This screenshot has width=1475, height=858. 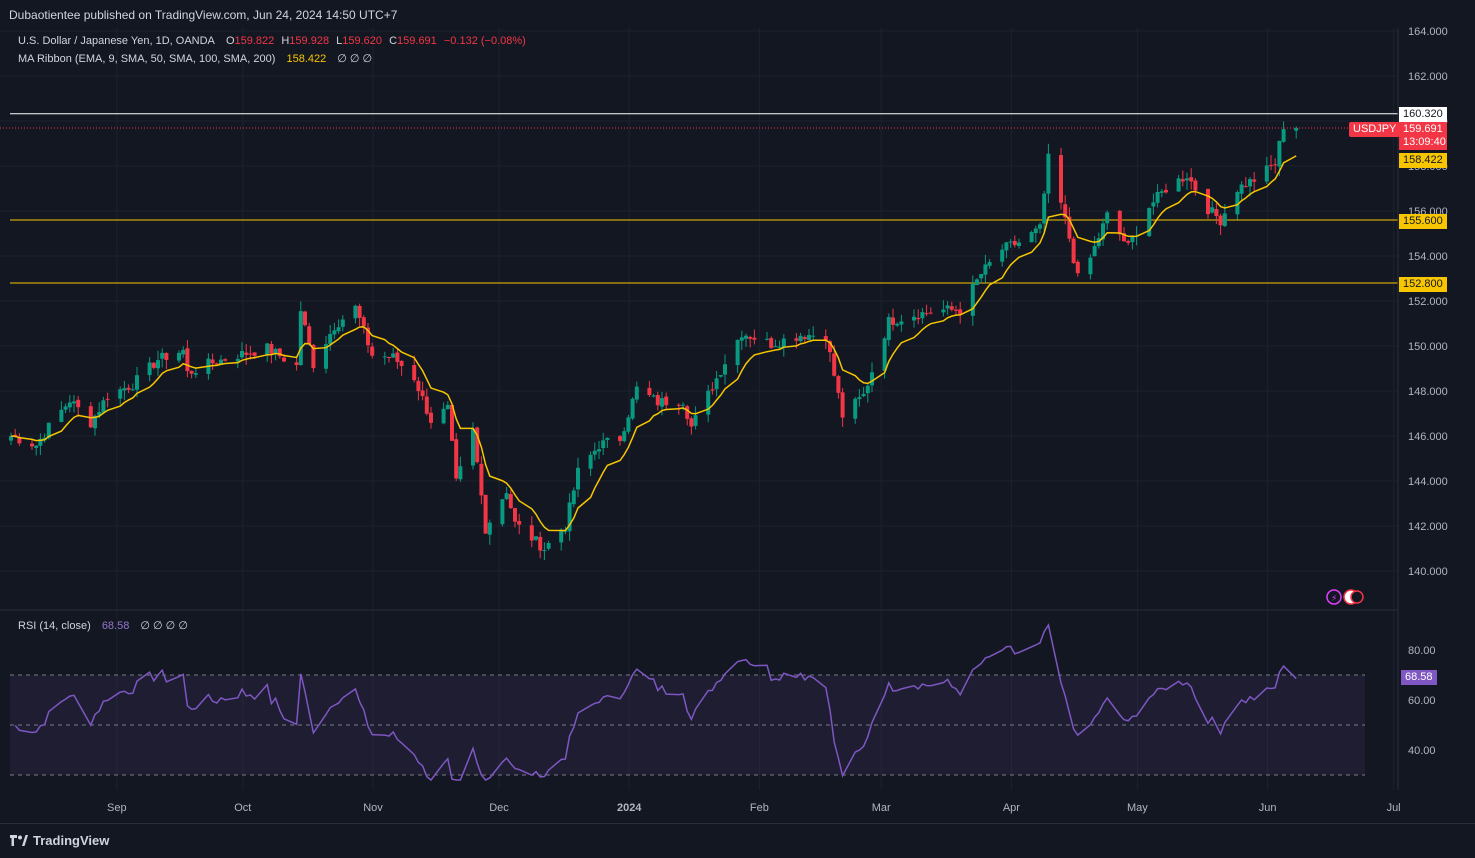 What do you see at coordinates (1423, 129) in the screenshot?
I see `last-price-value: 159.691` at bounding box center [1423, 129].